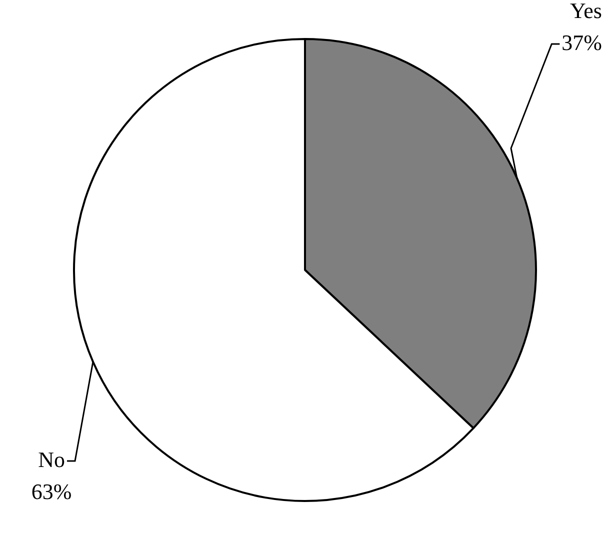 The image size is (612, 536). Describe the element at coordinates (582, 42) in the screenshot. I see `data-label: 37%` at that location.